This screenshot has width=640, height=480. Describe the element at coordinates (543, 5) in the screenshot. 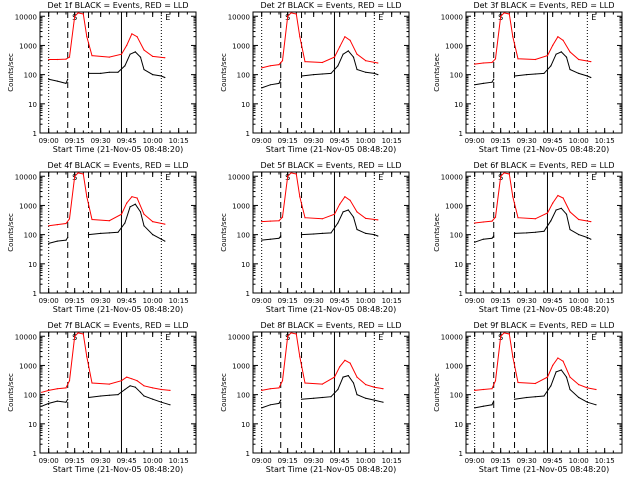

I see `panel-title: Det 3f BLACK = Events, RED = LLD` at that location.